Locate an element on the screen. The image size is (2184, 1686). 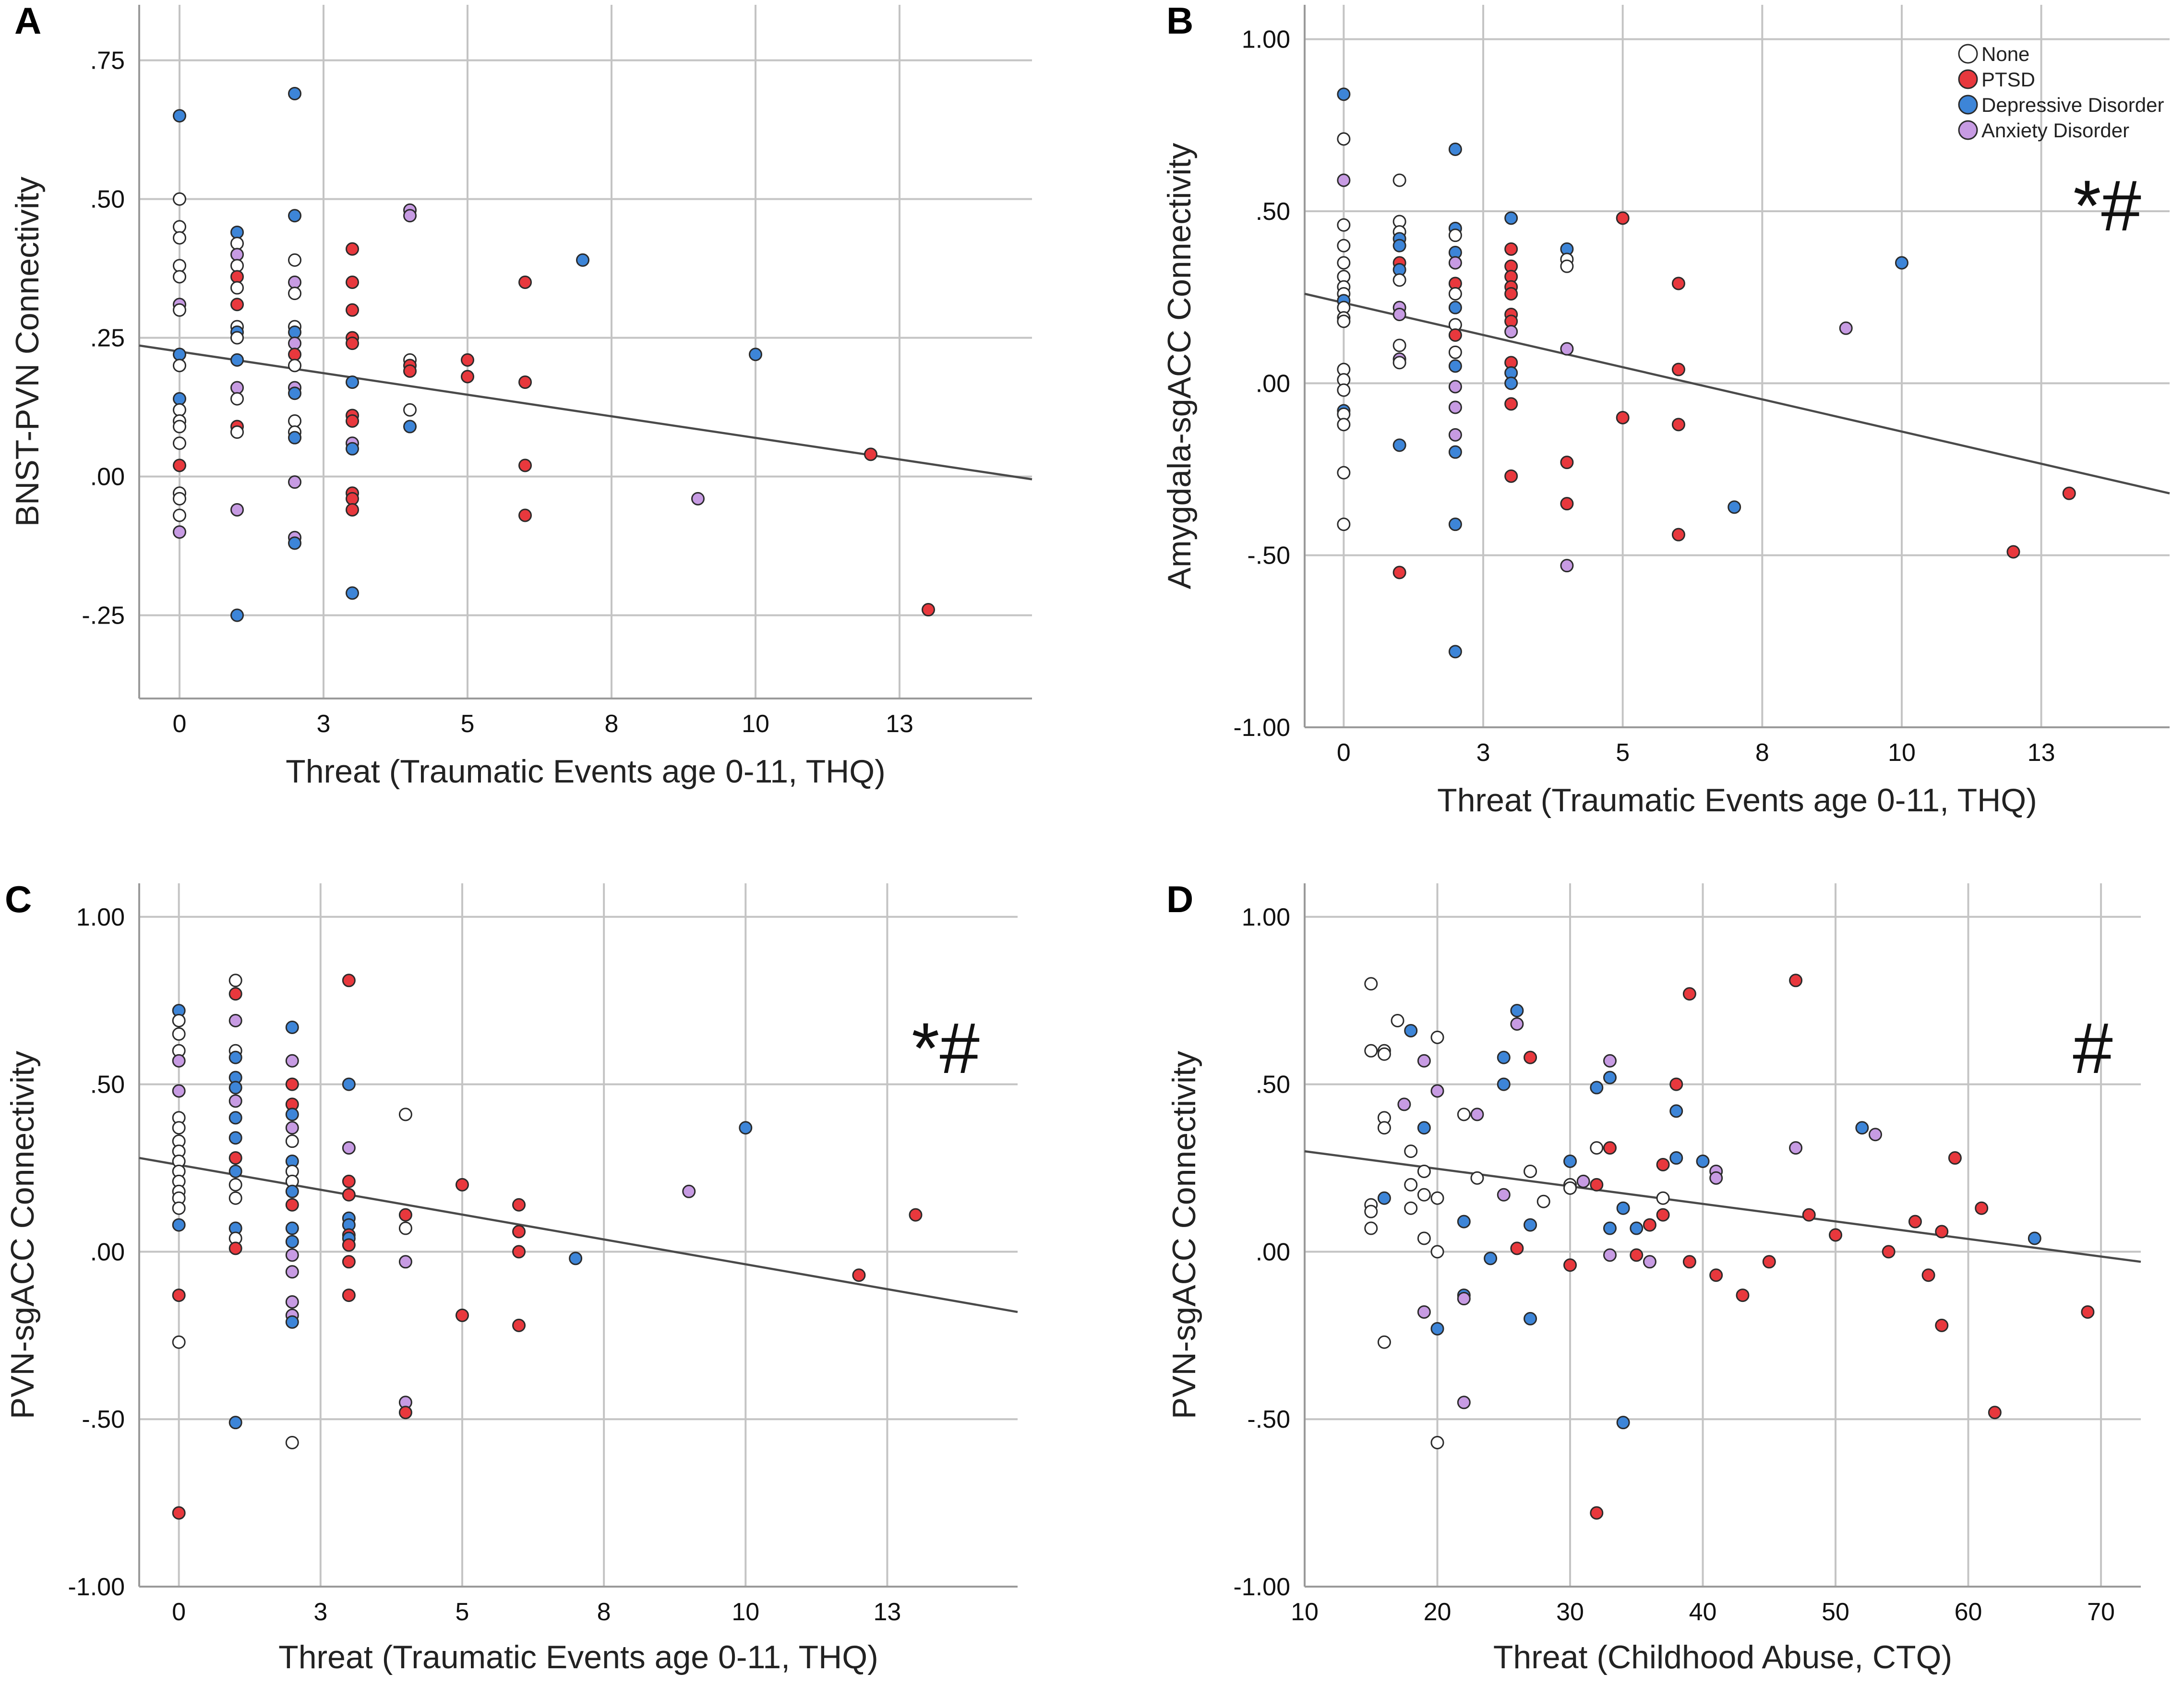
y-axis-label: Amygdala-sgACC Connectivity is located at coordinates (1179, 366).